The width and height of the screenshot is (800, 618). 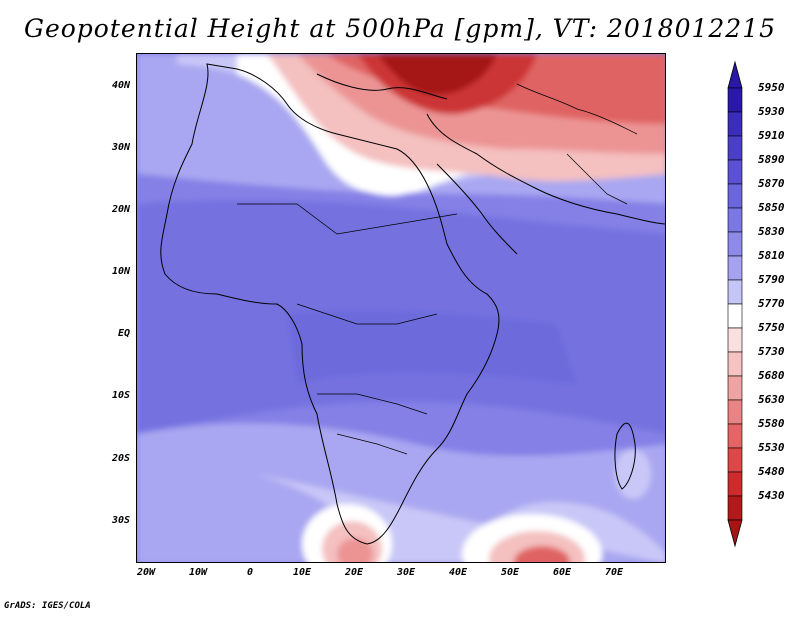 I want to click on lon-label: 0, so click(x=250, y=572).